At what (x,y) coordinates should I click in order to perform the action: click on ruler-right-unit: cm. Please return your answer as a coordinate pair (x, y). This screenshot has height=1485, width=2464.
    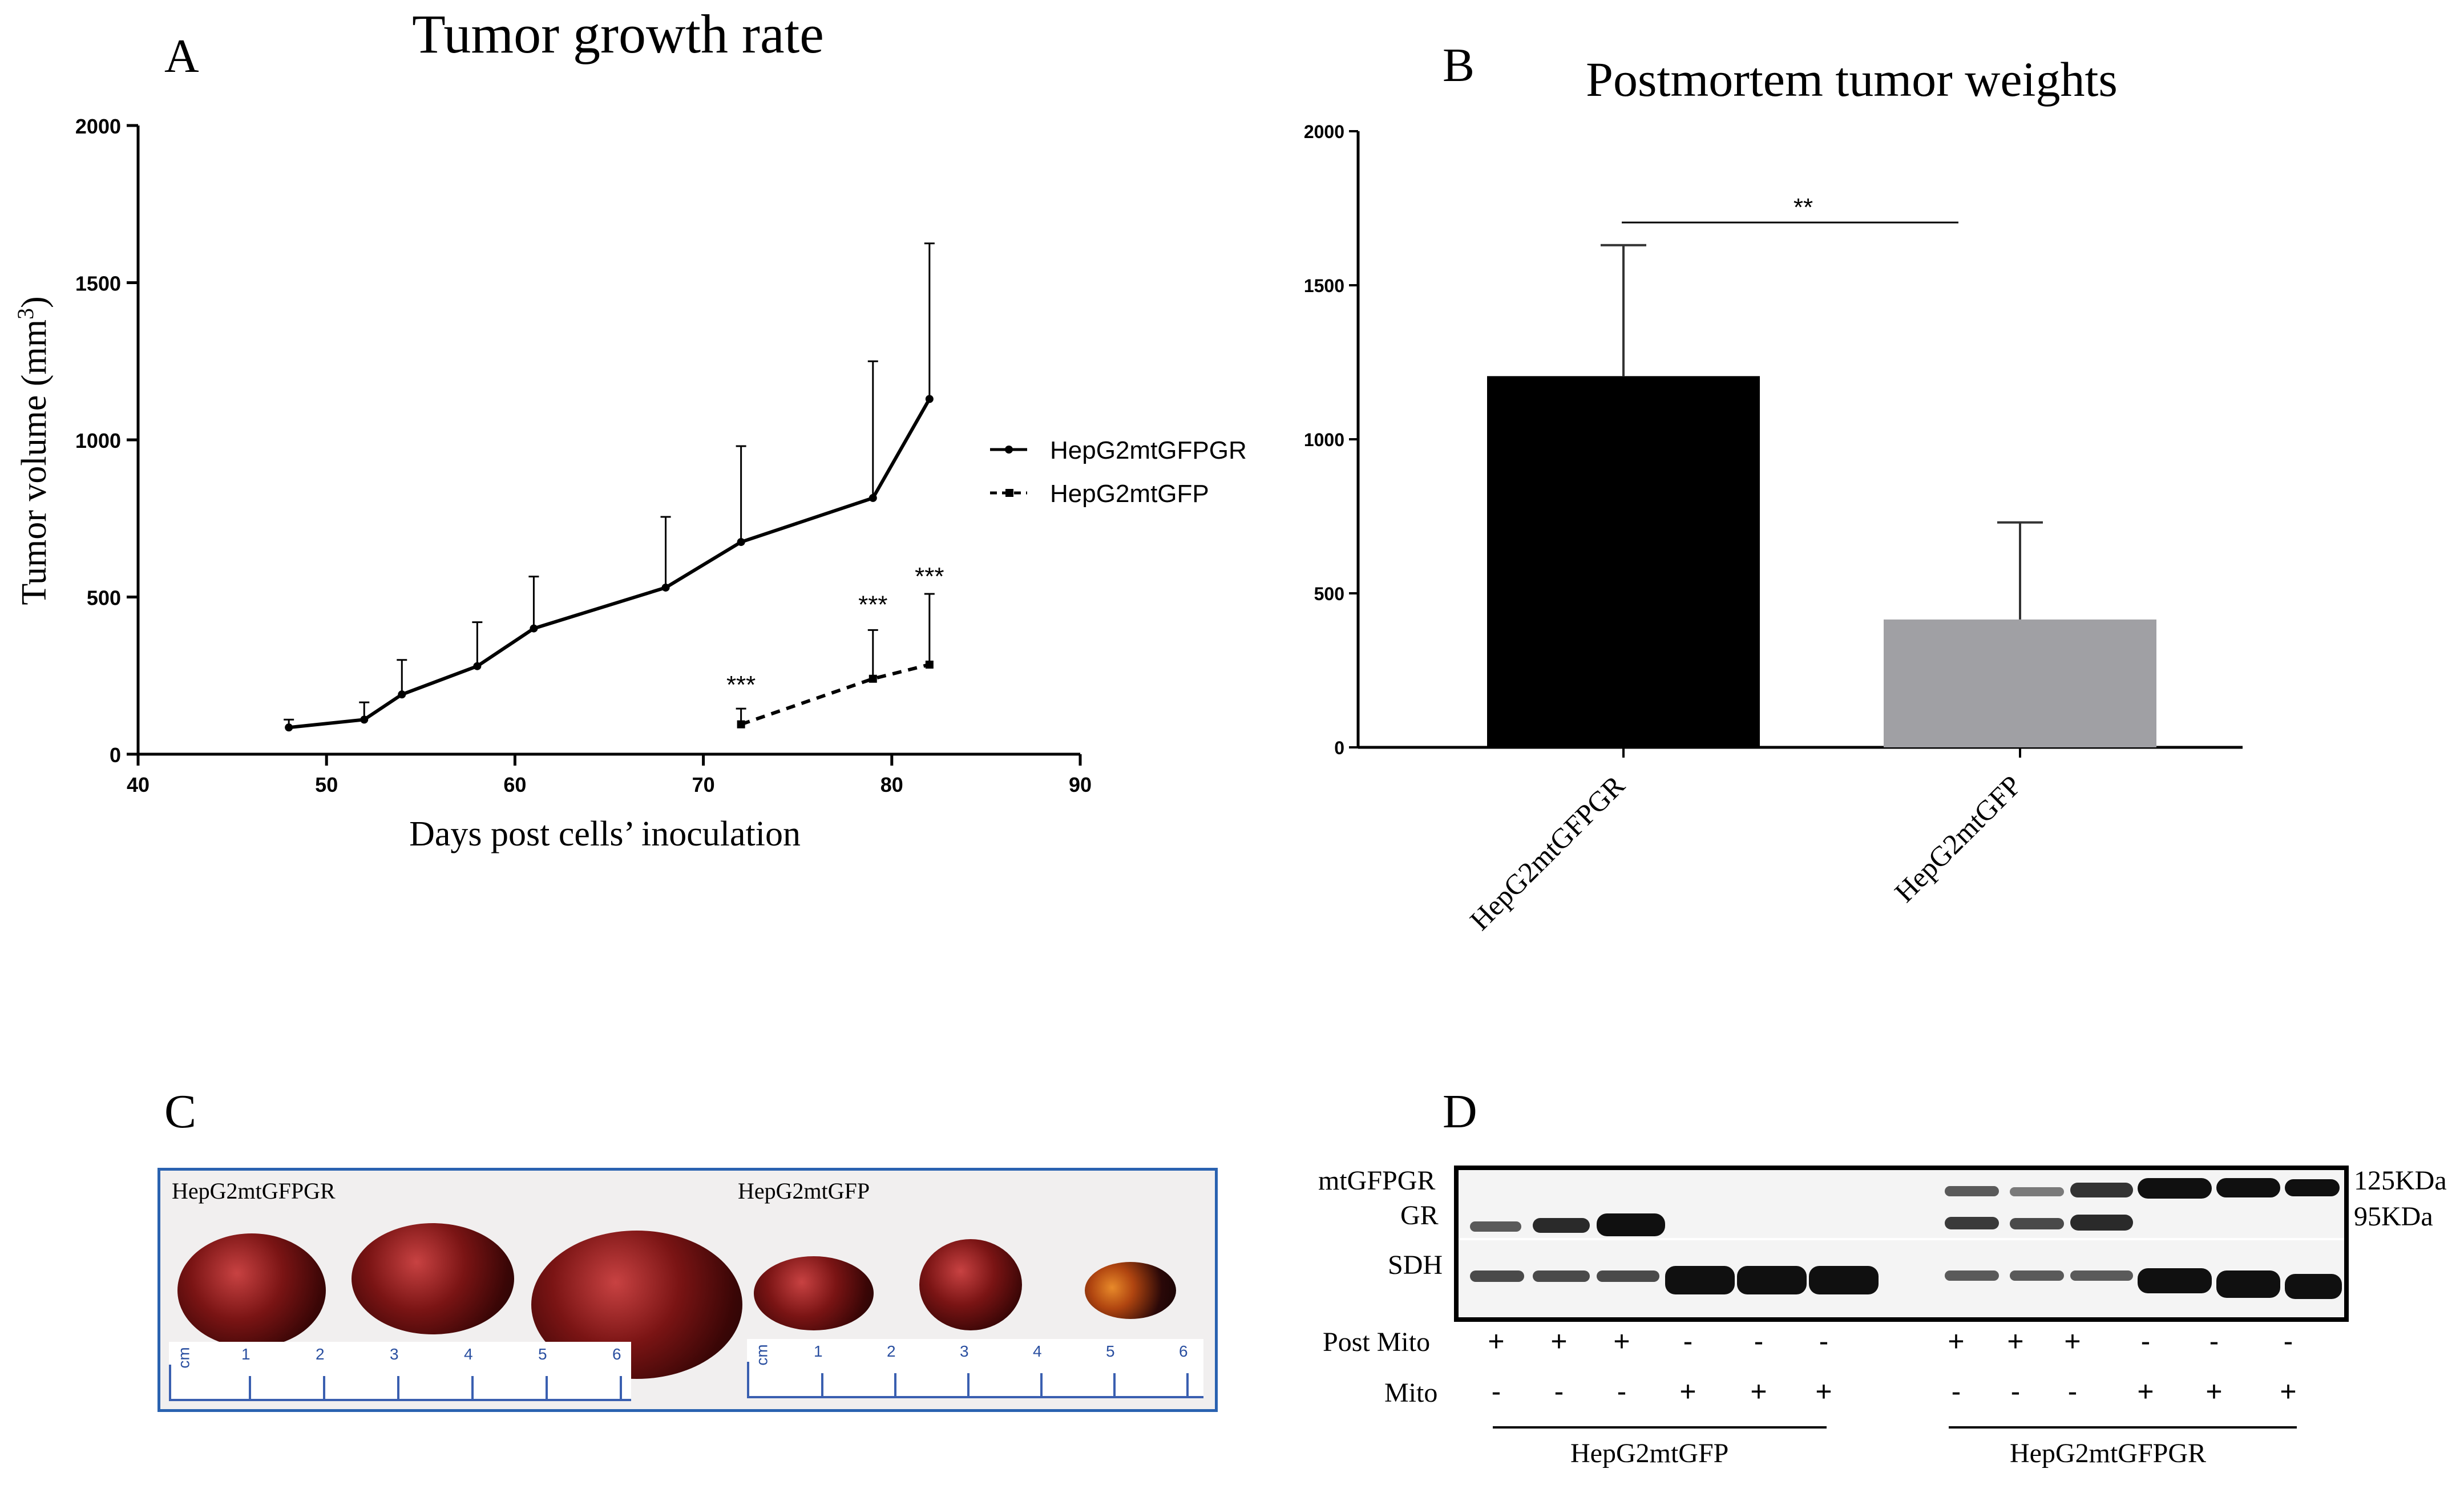
    Looking at the image, I should click on (762, 1355).